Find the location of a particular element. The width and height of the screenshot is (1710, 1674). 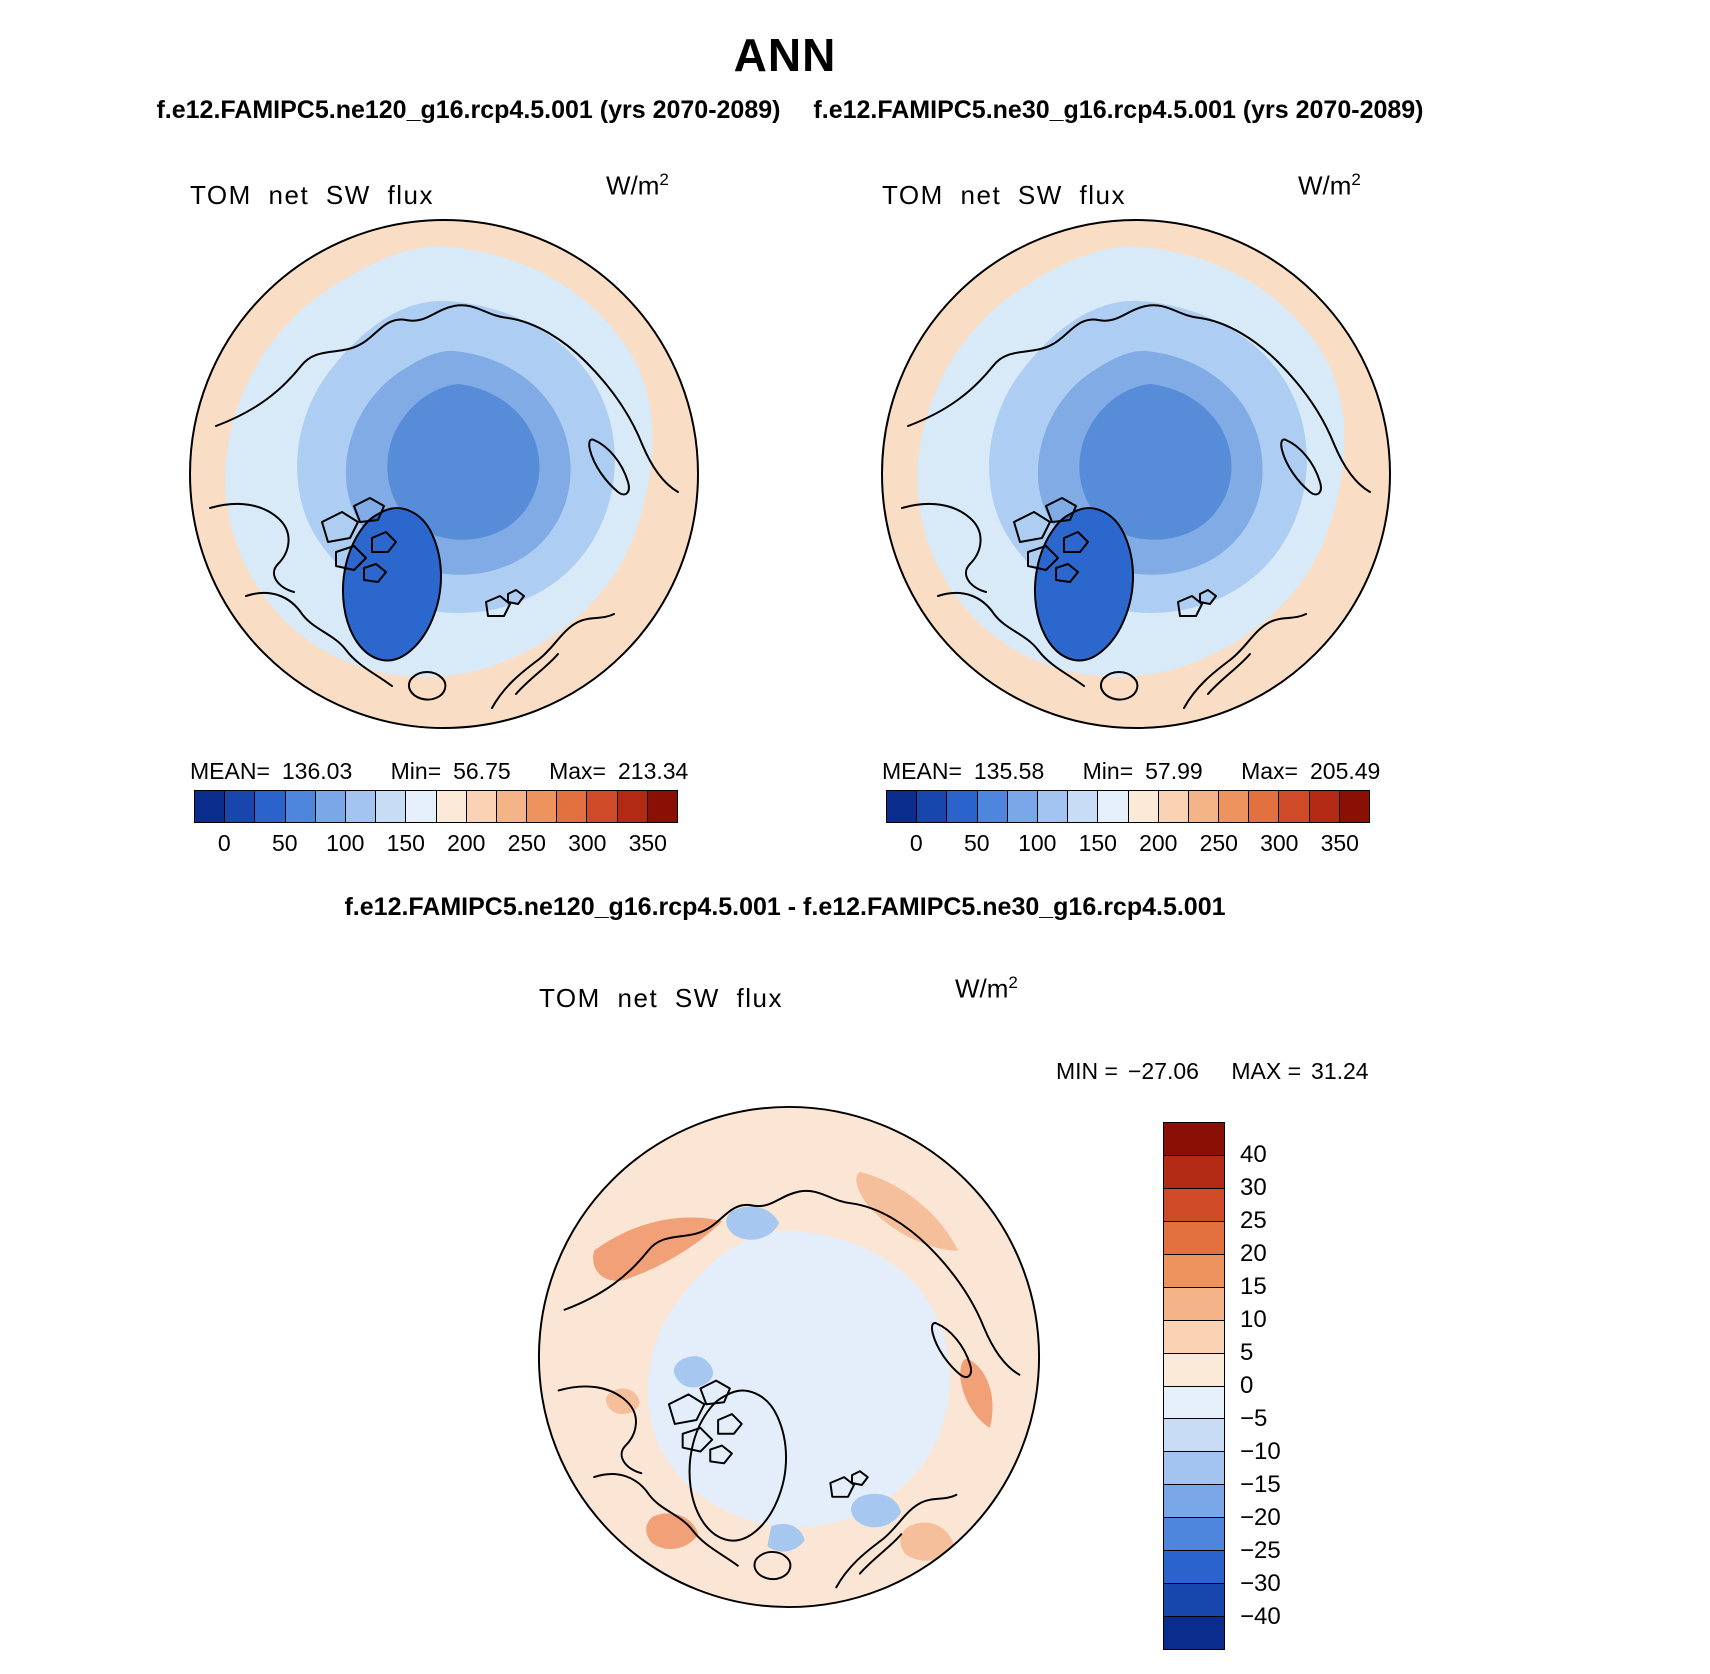

colorbar-tick-label: 10 is located at coordinates (1253, 1319).